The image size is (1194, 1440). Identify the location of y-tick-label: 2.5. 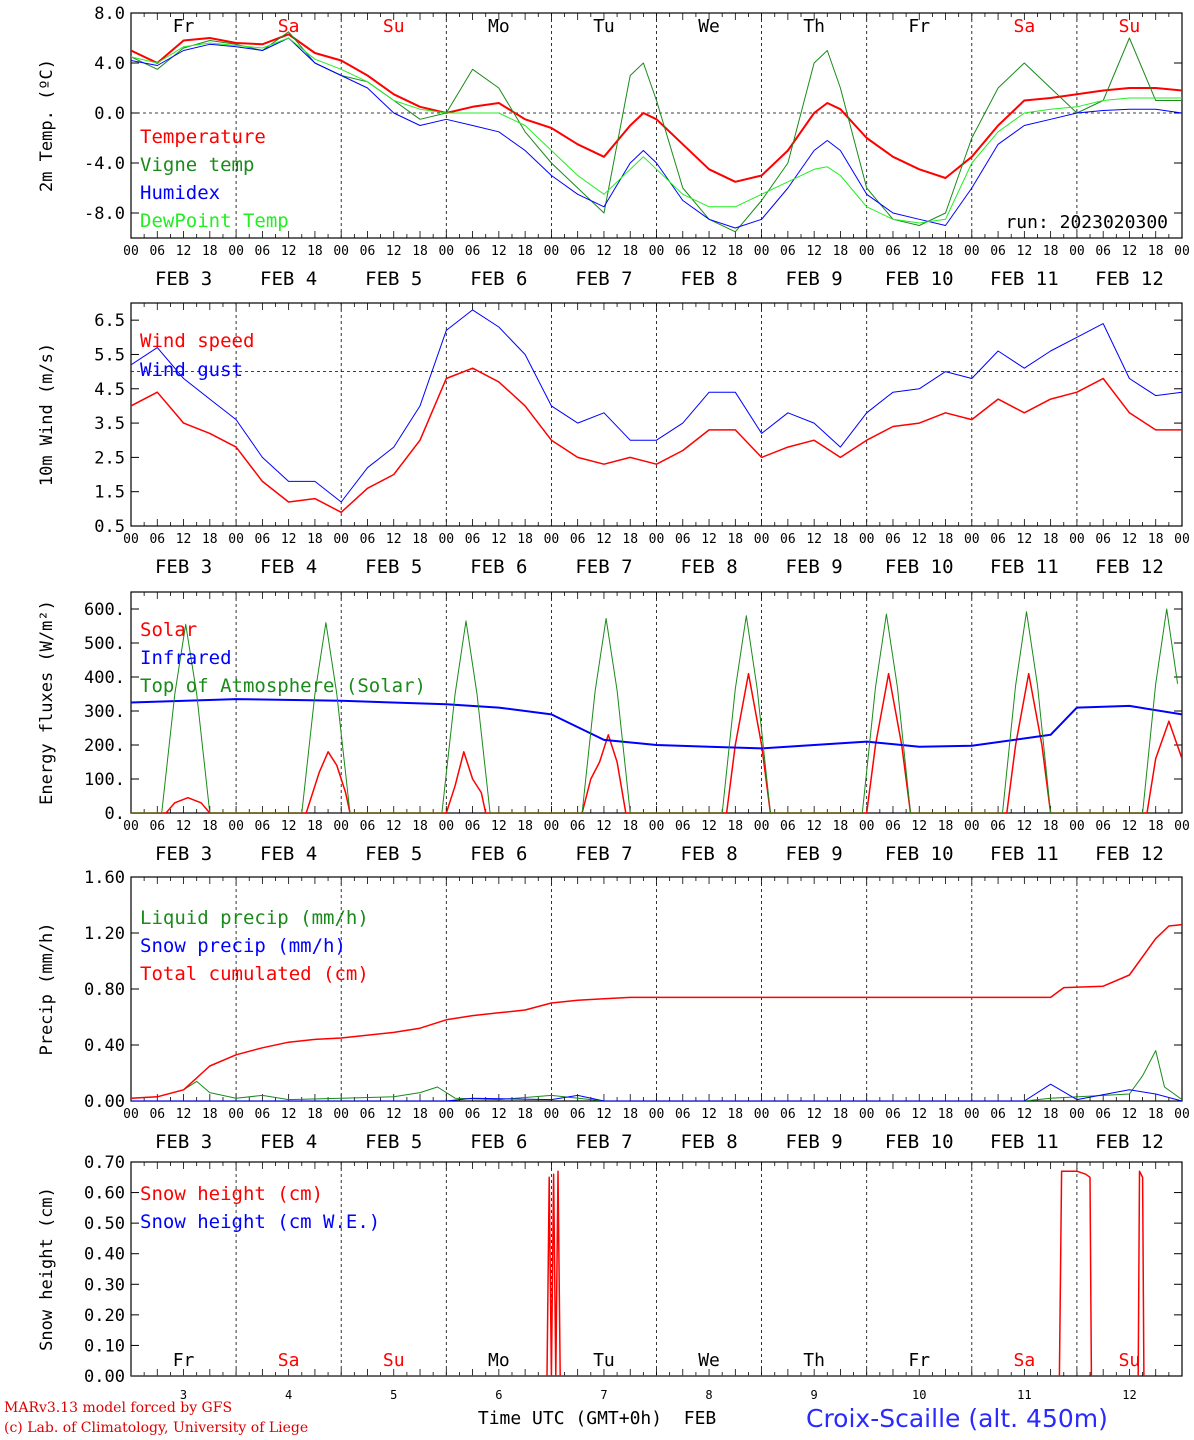
(109, 458).